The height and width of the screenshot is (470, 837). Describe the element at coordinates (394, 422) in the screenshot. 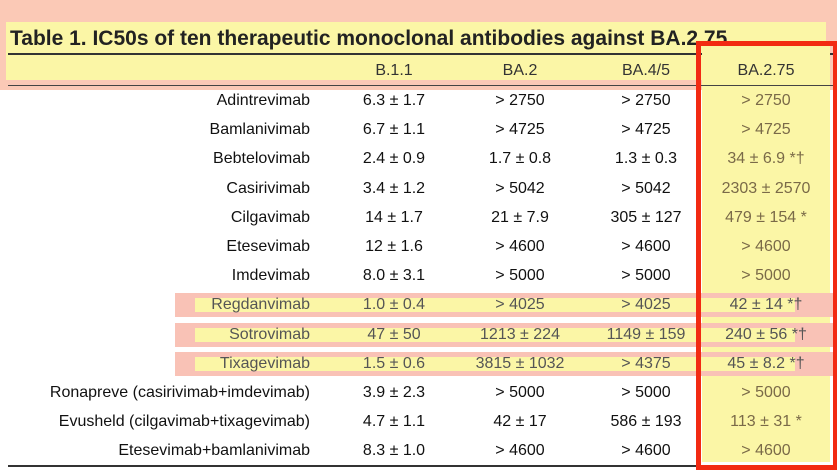

I see `cell-b11: 4.7 ± 1.1` at that location.